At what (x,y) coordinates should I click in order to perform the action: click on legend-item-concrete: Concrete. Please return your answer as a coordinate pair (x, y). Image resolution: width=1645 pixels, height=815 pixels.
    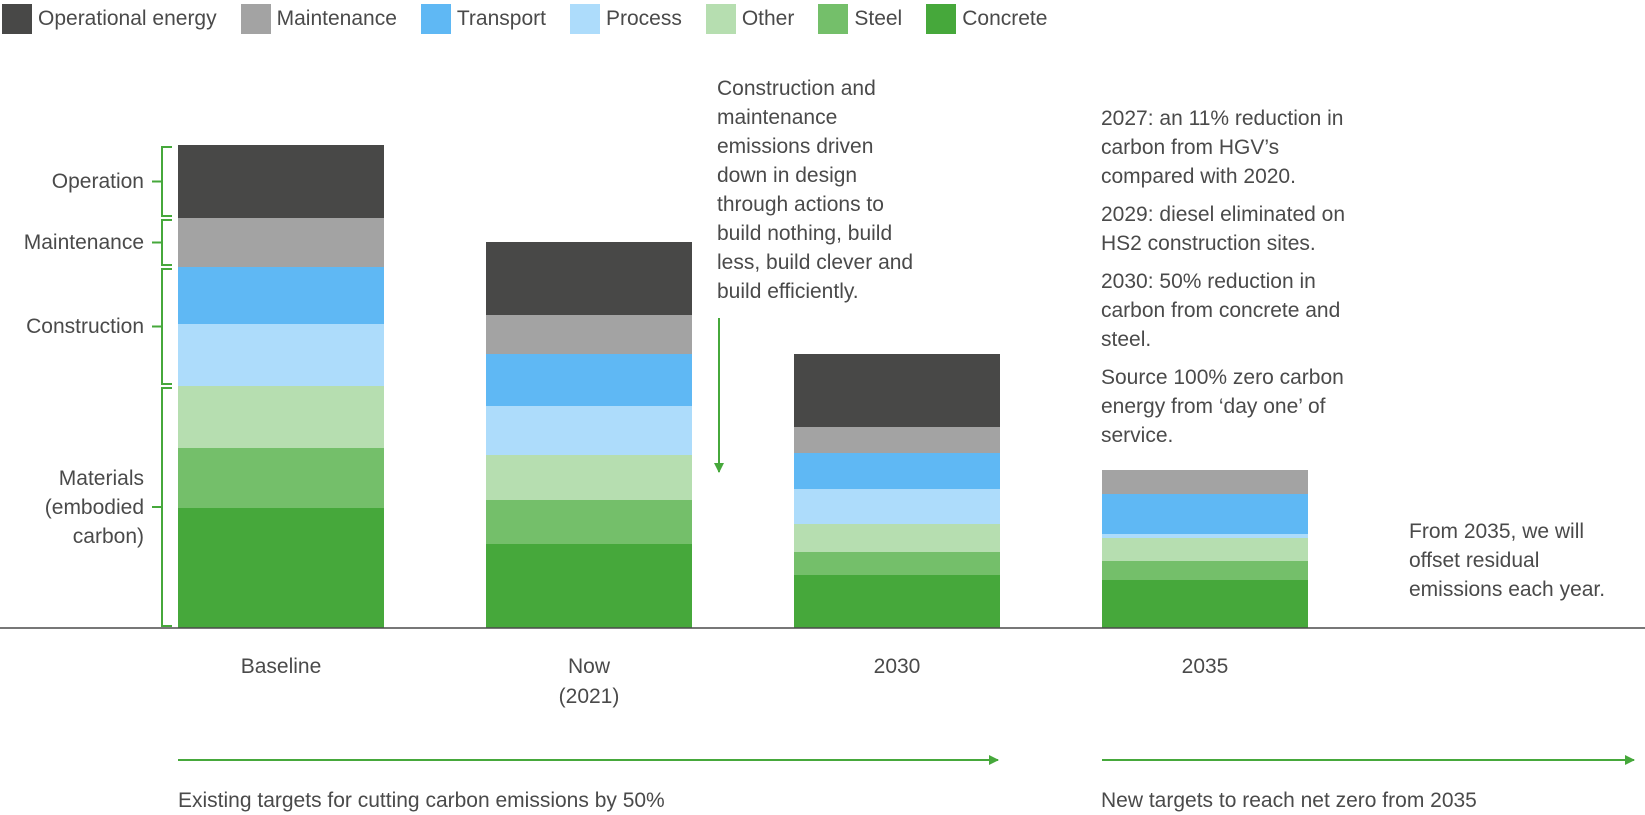
    Looking at the image, I should click on (986, 19).